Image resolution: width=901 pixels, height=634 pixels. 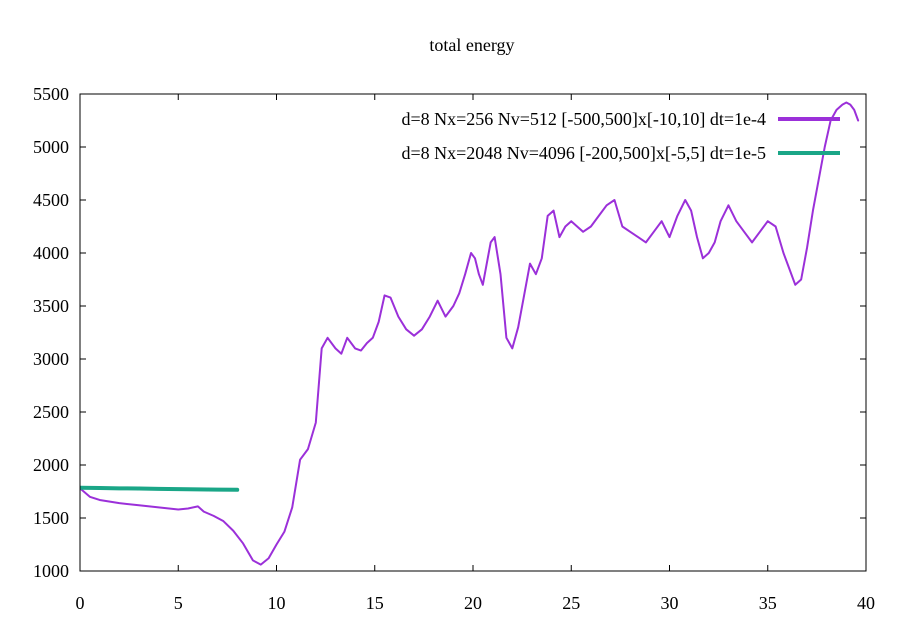 I want to click on y-tick-label: 1000, so click(x=51, y=571).